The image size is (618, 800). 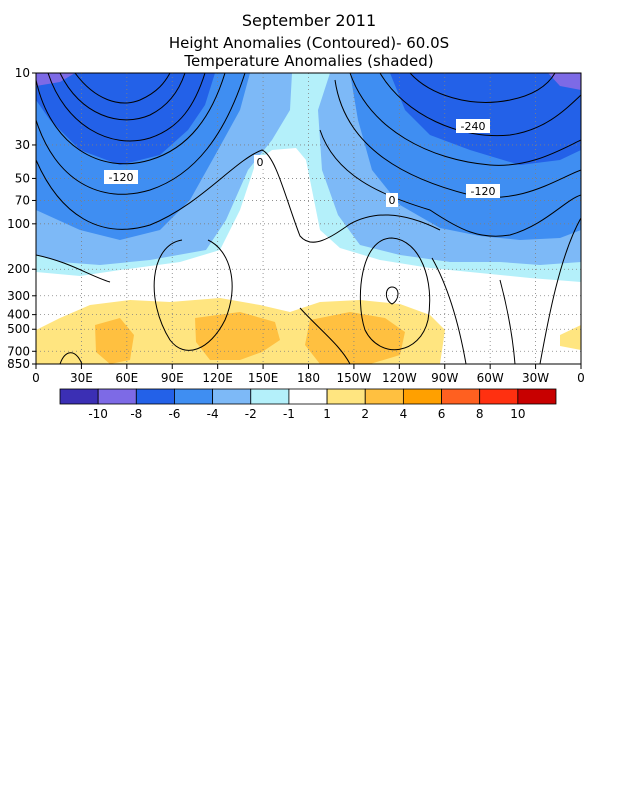 What do you see at coordinates (263, 378) in the screenshot?
I see `x-tick-label: 150E` at bounding box center [263, 378].